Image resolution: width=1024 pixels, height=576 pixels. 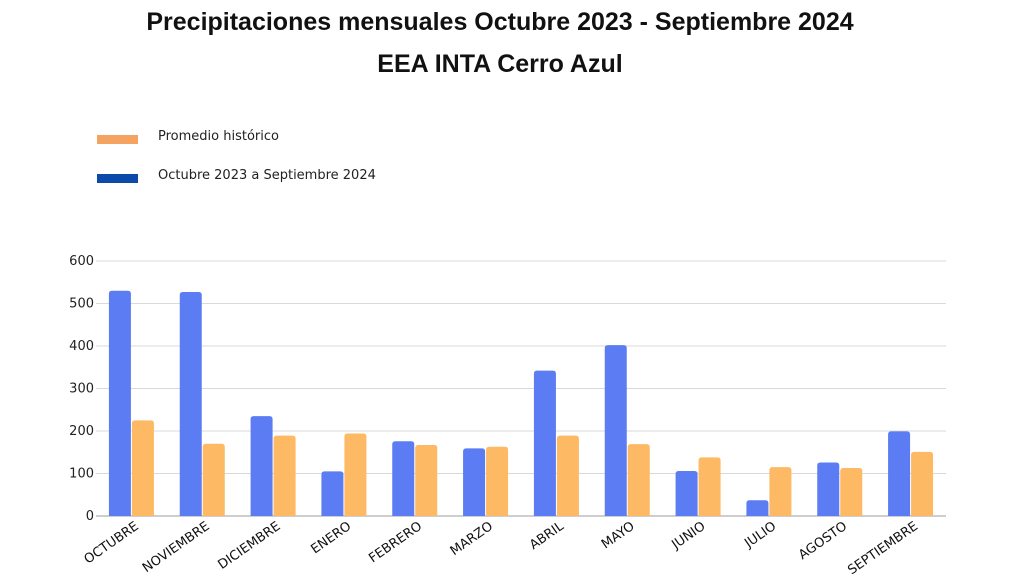 I want to click on bar-periodo-junio, so click(x=686, y=493).